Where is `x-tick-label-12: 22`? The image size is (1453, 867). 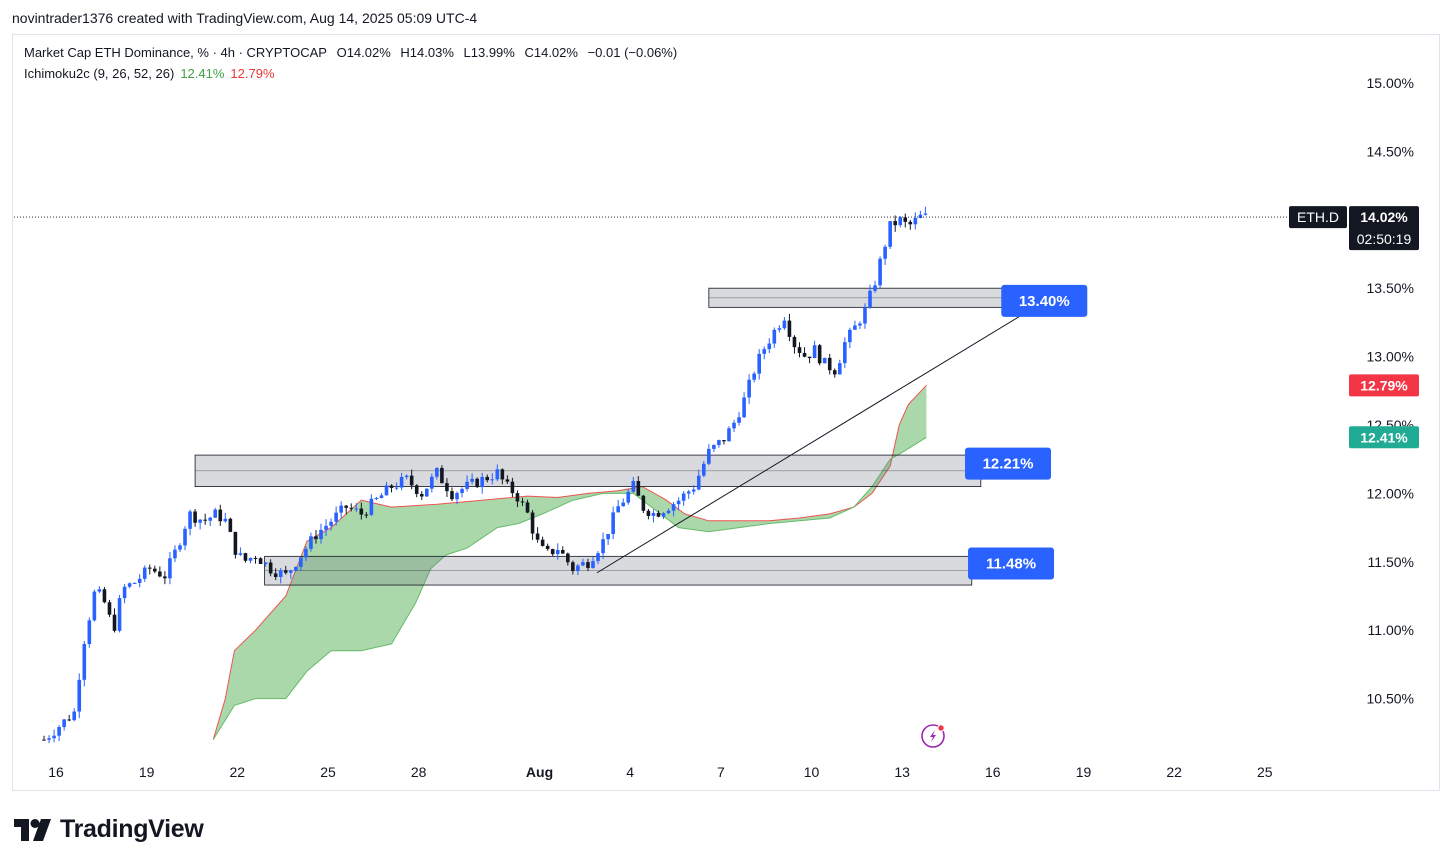
x-tick-label-12: 22 is located at coordinates (1174, 772).